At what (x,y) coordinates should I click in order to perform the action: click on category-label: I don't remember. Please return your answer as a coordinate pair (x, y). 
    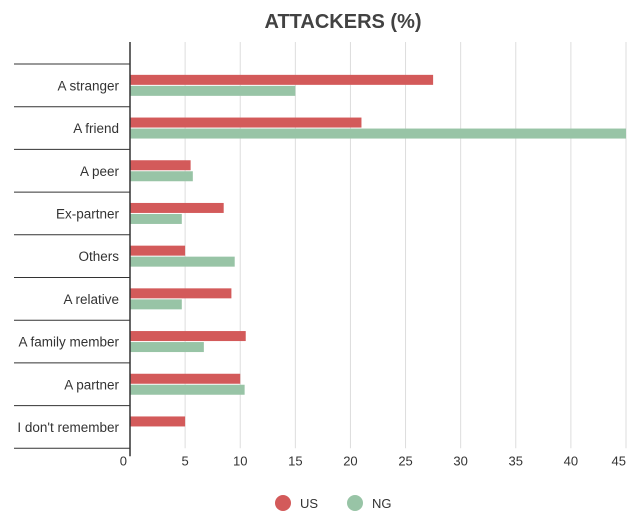
    Looking at the image, I should click on (68, 427).